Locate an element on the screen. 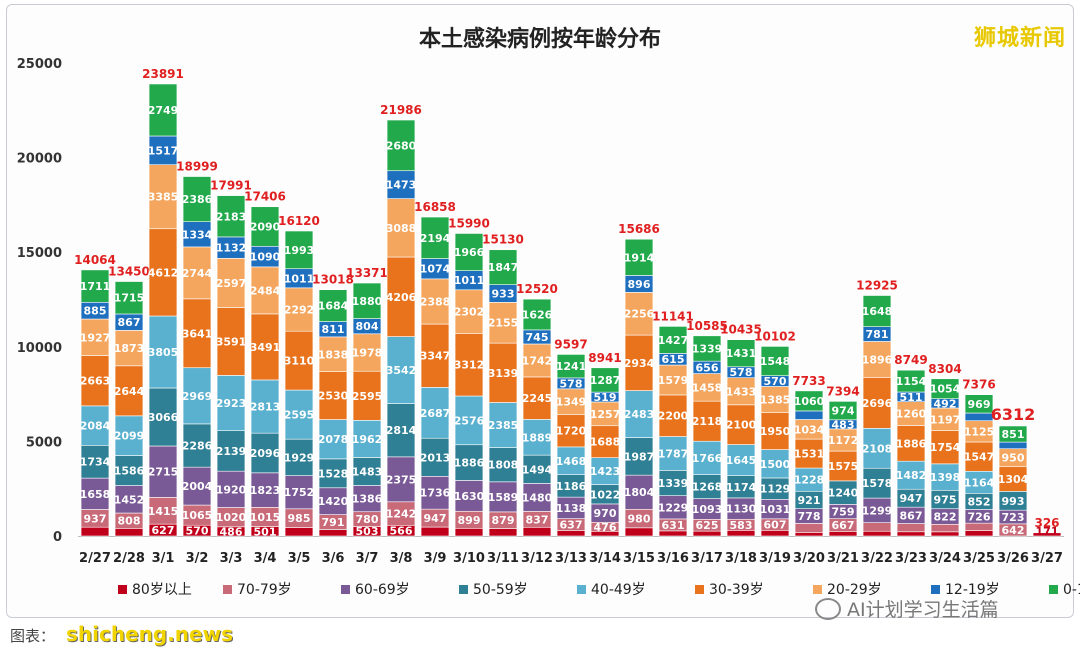  segment-label: 804 is located at coordinates (367, 326).